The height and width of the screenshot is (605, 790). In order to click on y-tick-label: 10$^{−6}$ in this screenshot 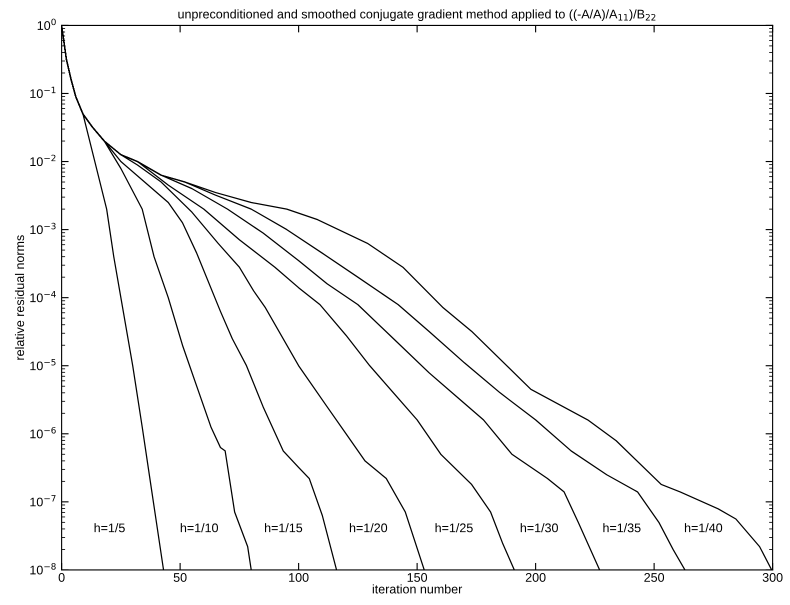, I will do `click(43, 432)`.